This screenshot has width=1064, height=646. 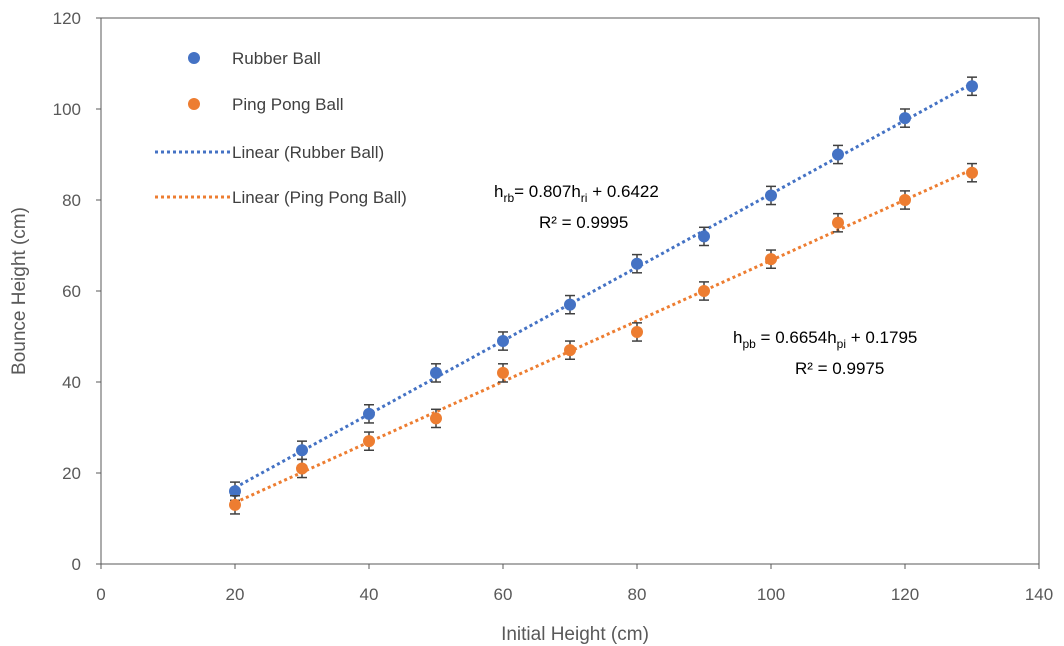 I want to click on equation-ping-pong-ball: hpb = 0.6654hpi + 0.1795, so click(x=825, y=339).